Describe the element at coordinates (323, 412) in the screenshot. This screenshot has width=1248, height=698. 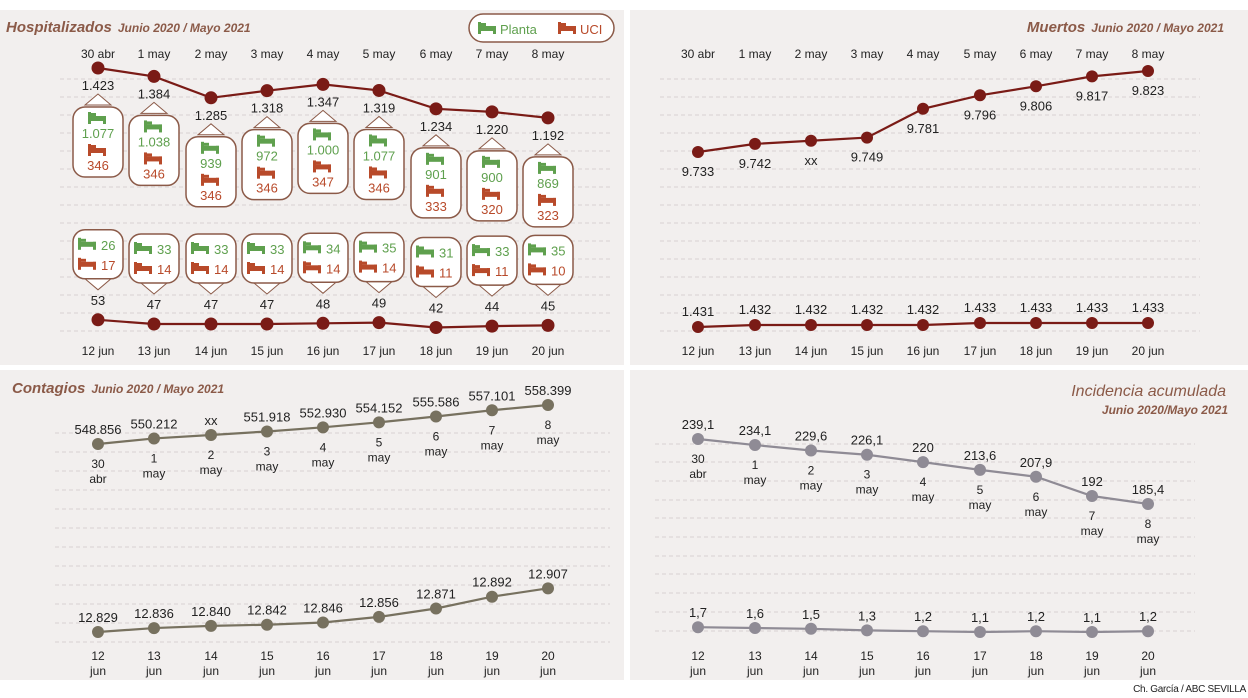
I see `data-label-top: 552.930` at that location.